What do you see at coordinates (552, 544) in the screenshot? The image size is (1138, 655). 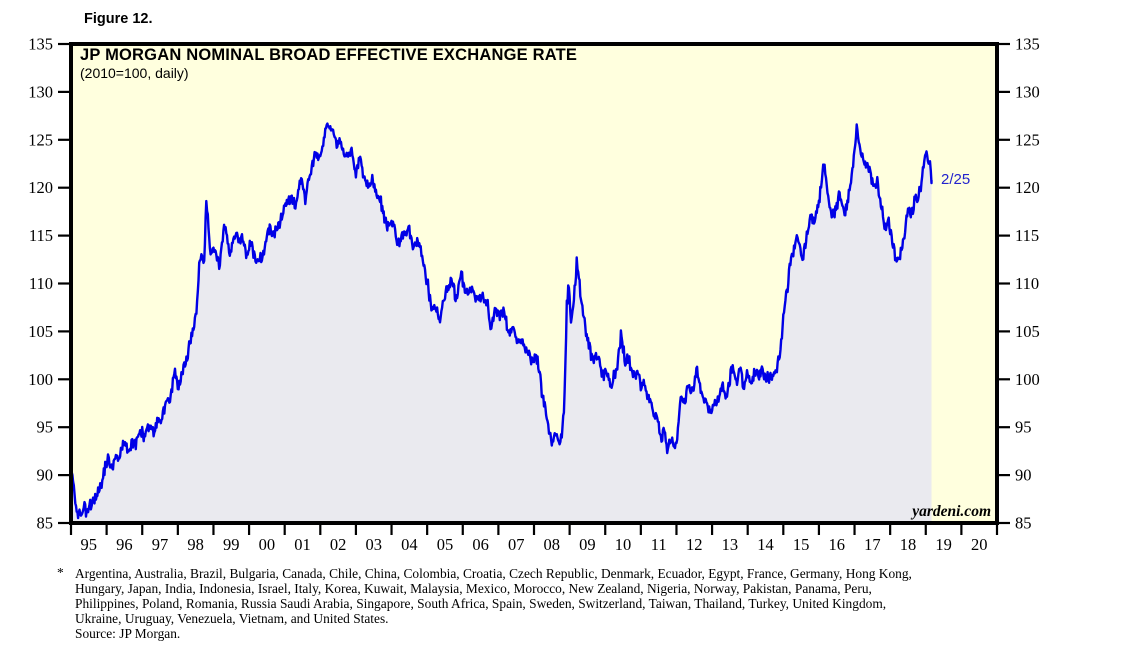 I see `x-axis-year-label: 08` at bounding box center [552, 544].